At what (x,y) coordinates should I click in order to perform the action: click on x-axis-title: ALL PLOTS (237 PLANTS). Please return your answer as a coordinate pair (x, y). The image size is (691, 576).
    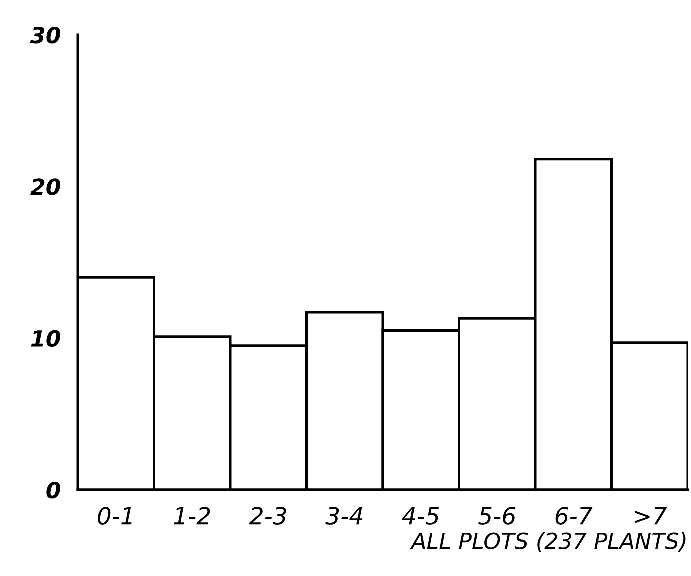
    Looking at the image, I should click on (548, 542).